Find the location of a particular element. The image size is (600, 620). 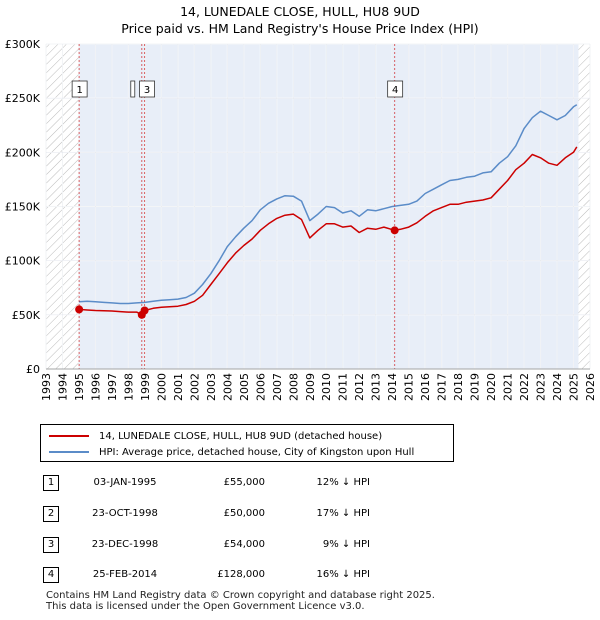

x-tick-label: 2022 is located at coordinates (524, 387).